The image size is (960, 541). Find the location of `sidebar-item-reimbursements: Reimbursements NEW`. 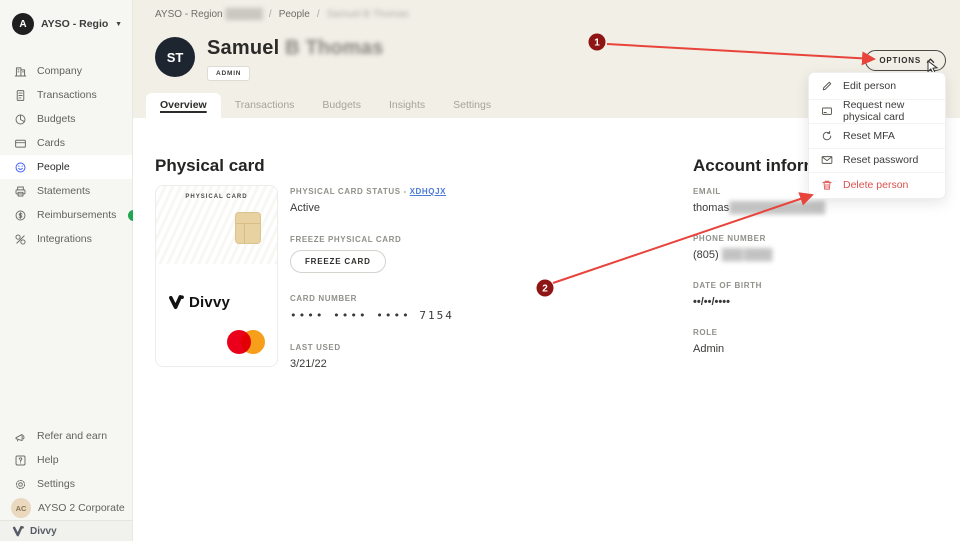

sidebar-item-reimbursements: Reimbursements NEW is located at coordinates (77, 215).